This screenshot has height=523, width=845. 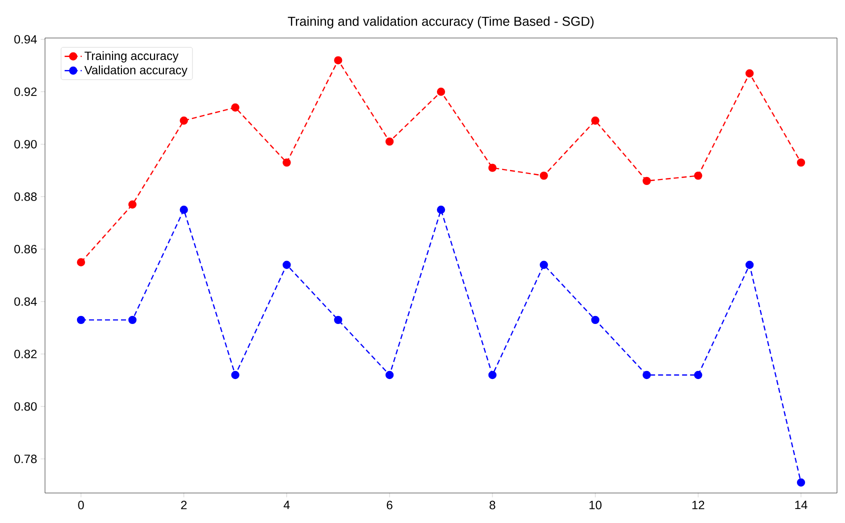 I want to click on legend-label: Training accuracy, so click(x=131, y=56).